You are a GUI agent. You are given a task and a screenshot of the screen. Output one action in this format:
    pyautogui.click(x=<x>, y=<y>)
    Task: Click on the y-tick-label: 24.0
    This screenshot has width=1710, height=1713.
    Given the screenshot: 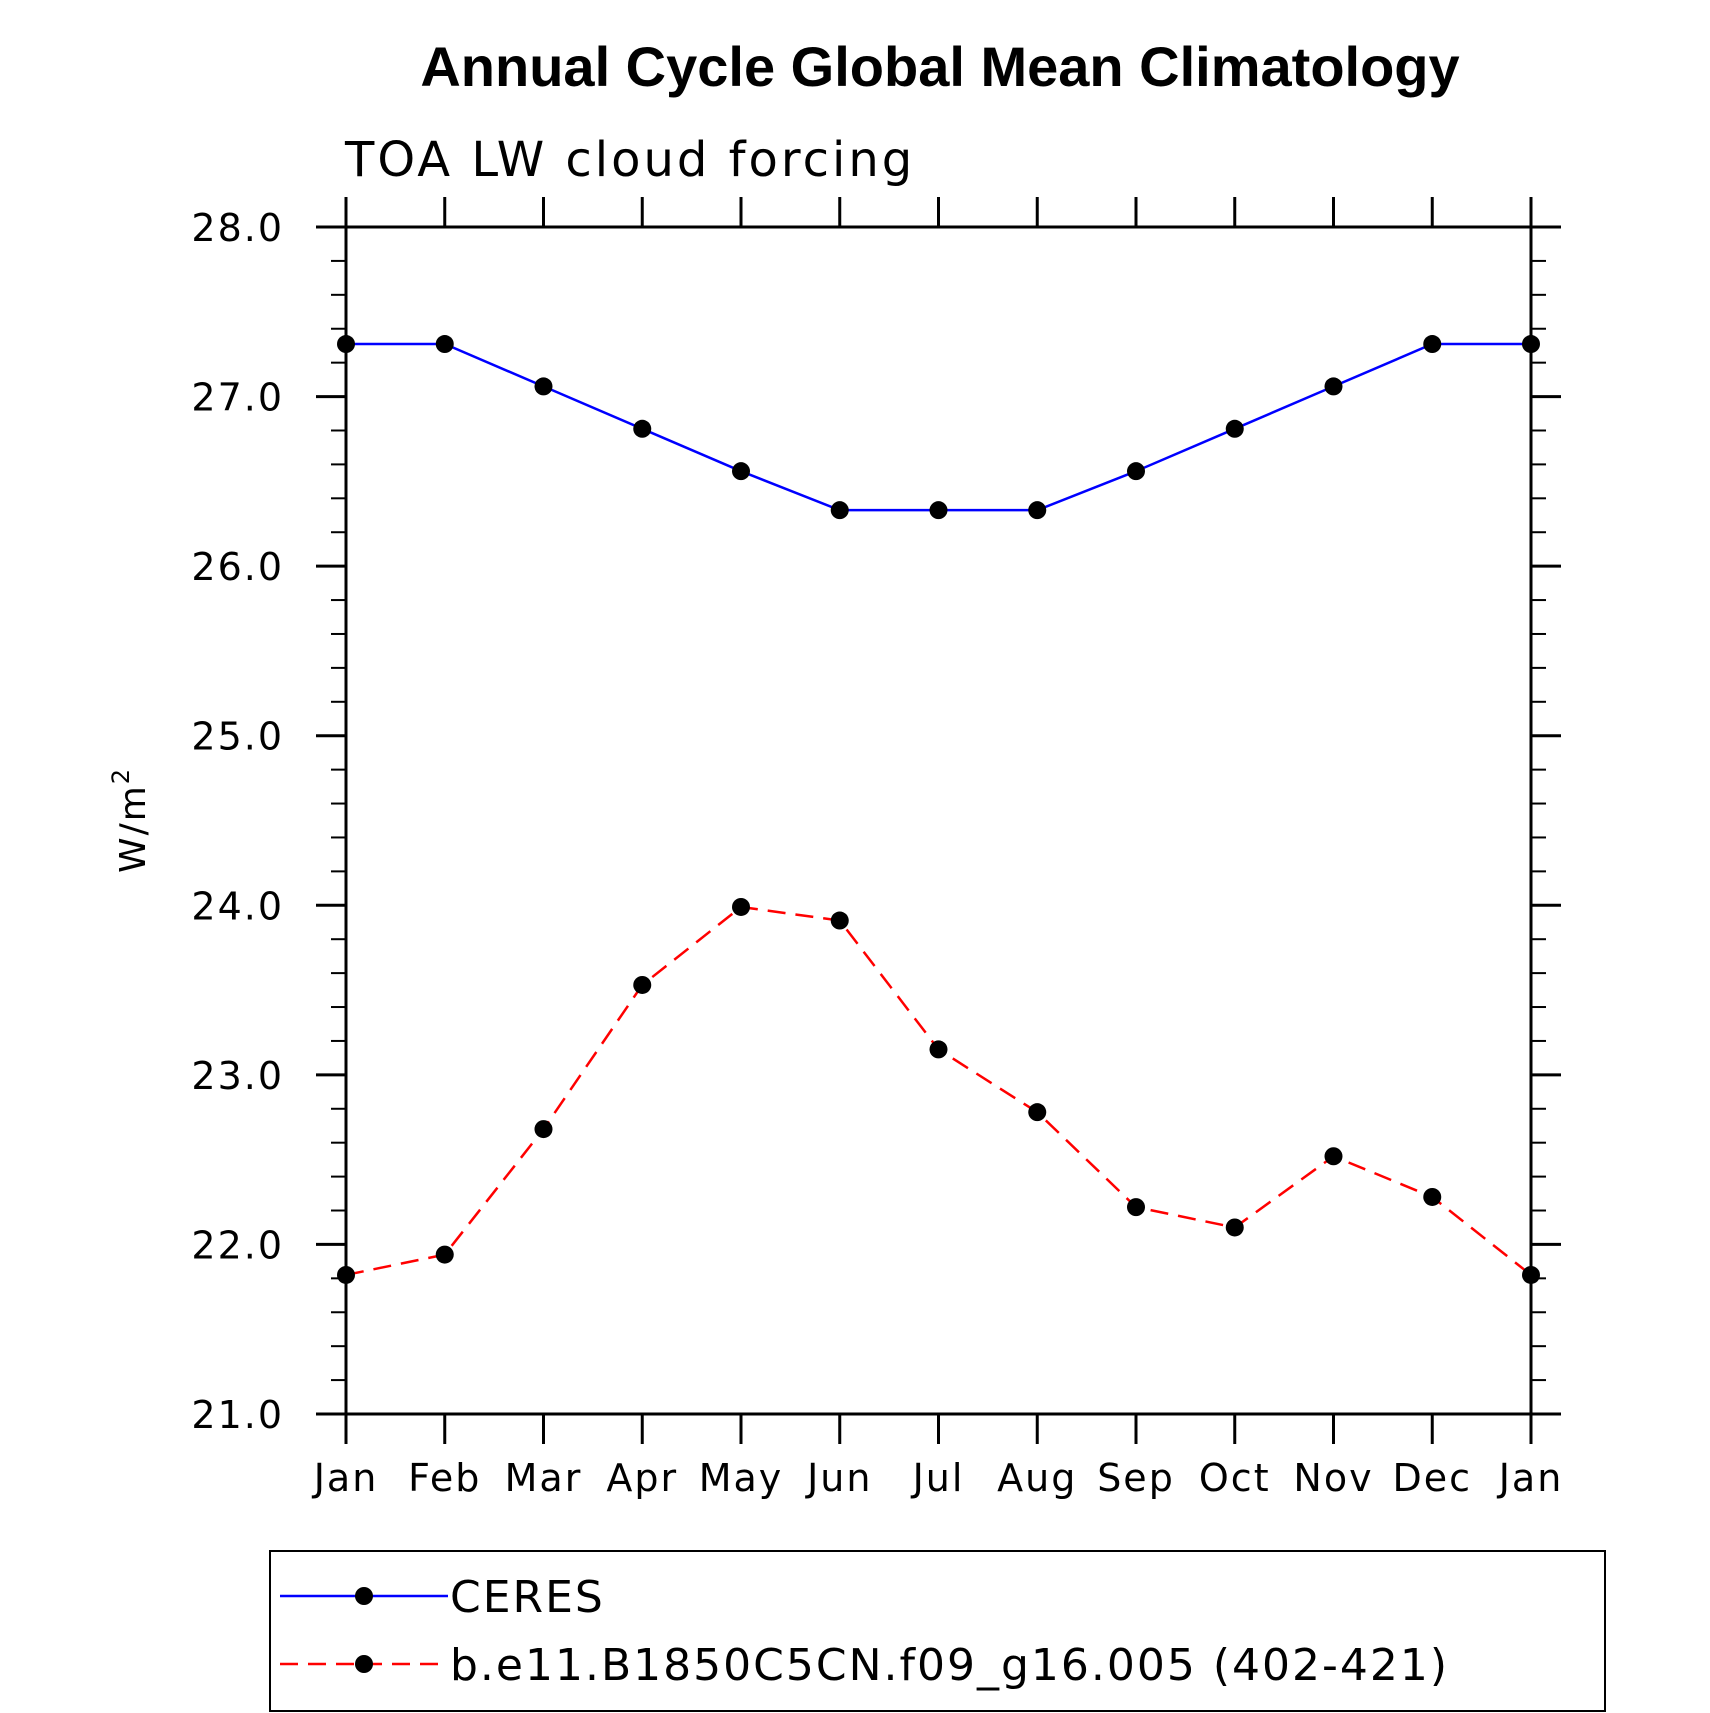 What is the action you would take?
    pyautogui.click(x=237, y=906)
    